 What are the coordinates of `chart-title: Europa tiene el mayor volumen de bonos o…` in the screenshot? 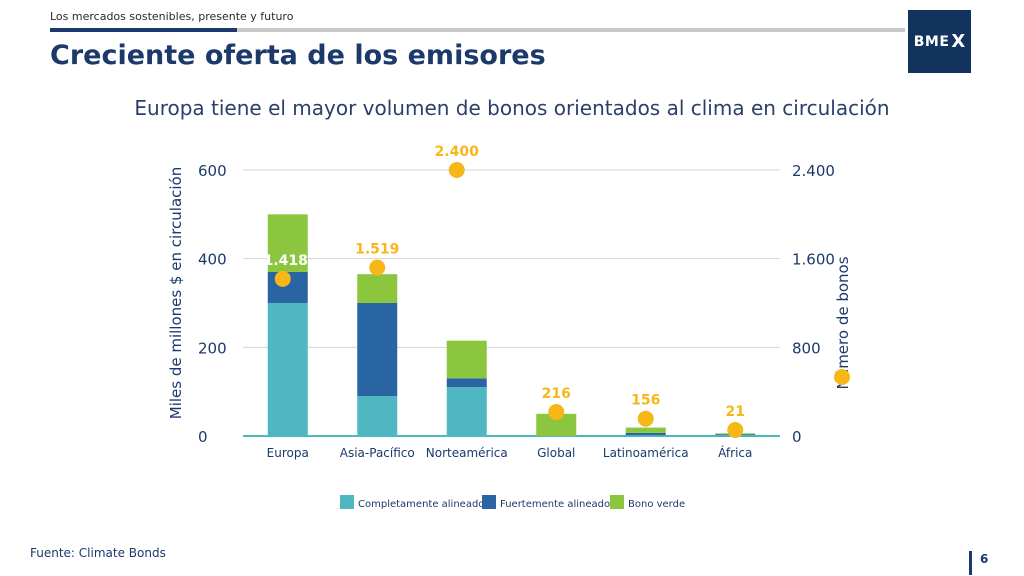 It's located at (512, 108).